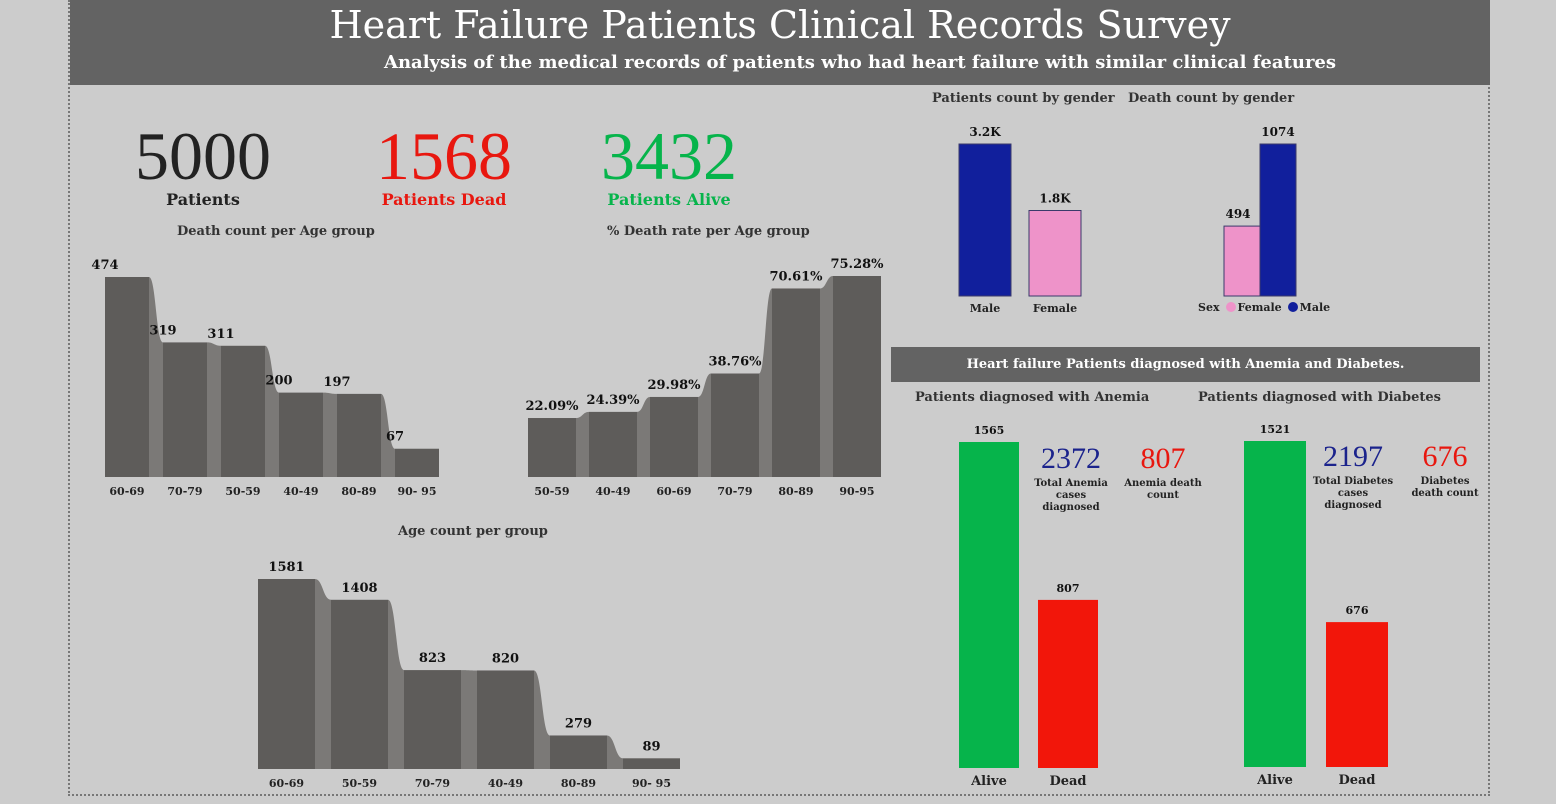 This screenshot has width=1556, height=804. I want to click on age_count-tick-label: 60-69, so click(286, 783).